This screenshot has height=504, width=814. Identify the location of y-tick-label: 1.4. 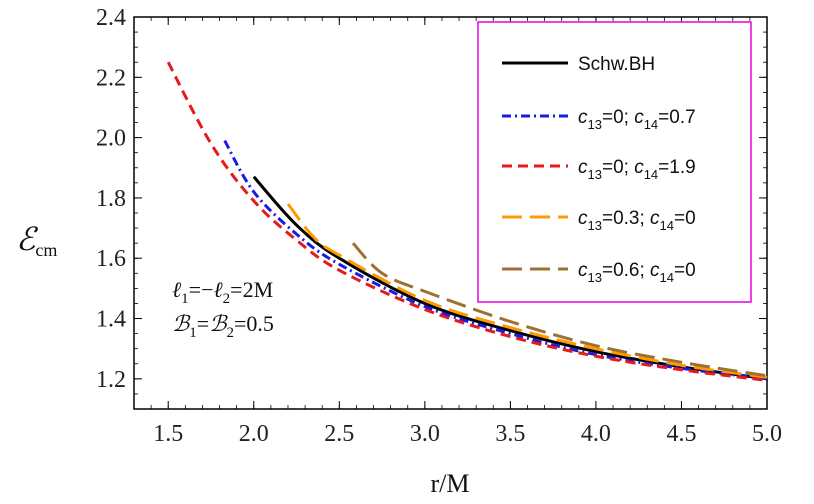
(111, 320).